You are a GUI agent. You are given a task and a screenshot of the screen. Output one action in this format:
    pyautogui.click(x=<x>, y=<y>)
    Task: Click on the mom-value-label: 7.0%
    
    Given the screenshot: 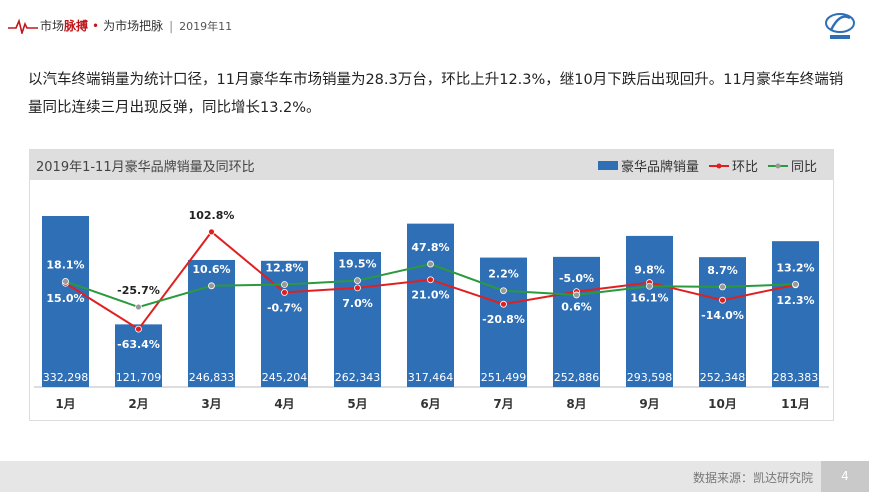 What is the action you would take?
    pyautogui.click(x=357, y=303)
    